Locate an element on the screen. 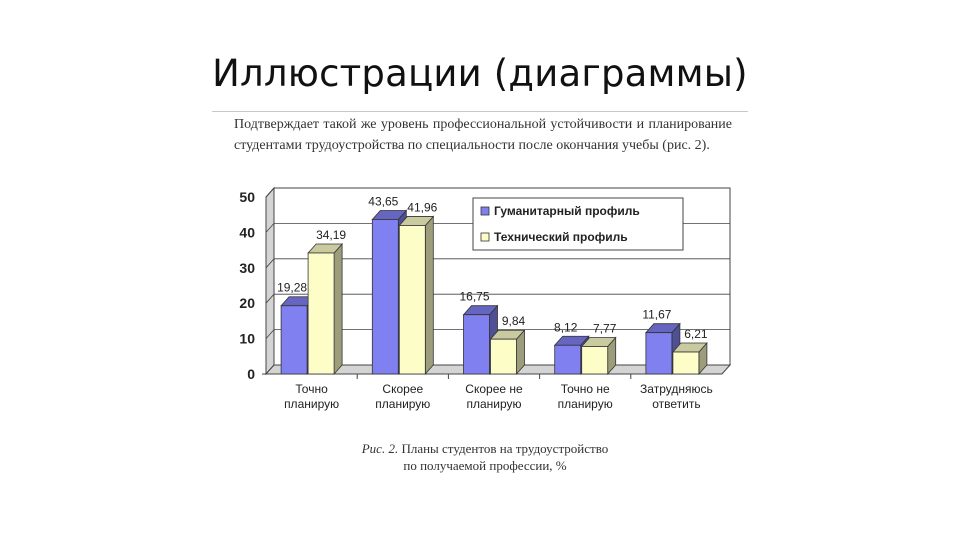 This screenshot has height=540, width=960. category-label: Скорее is located at coordinates (402, 389).